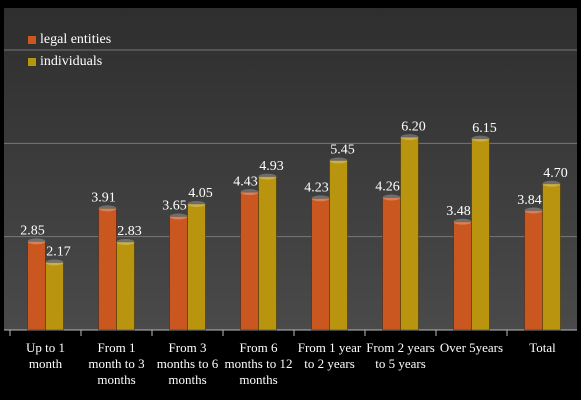  I want to click on x-tick-label: From 3 months to 6 months, so click(187, 363).